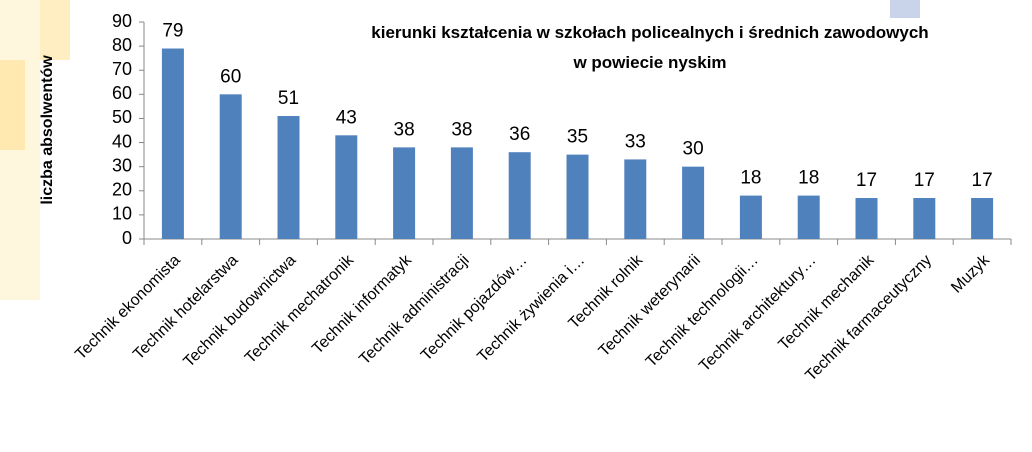 This screenshot has width=1032, height=452. Describe the element at coordinates (122, 93) in the screenshot. I see `y-tick-label: 60` at that location.